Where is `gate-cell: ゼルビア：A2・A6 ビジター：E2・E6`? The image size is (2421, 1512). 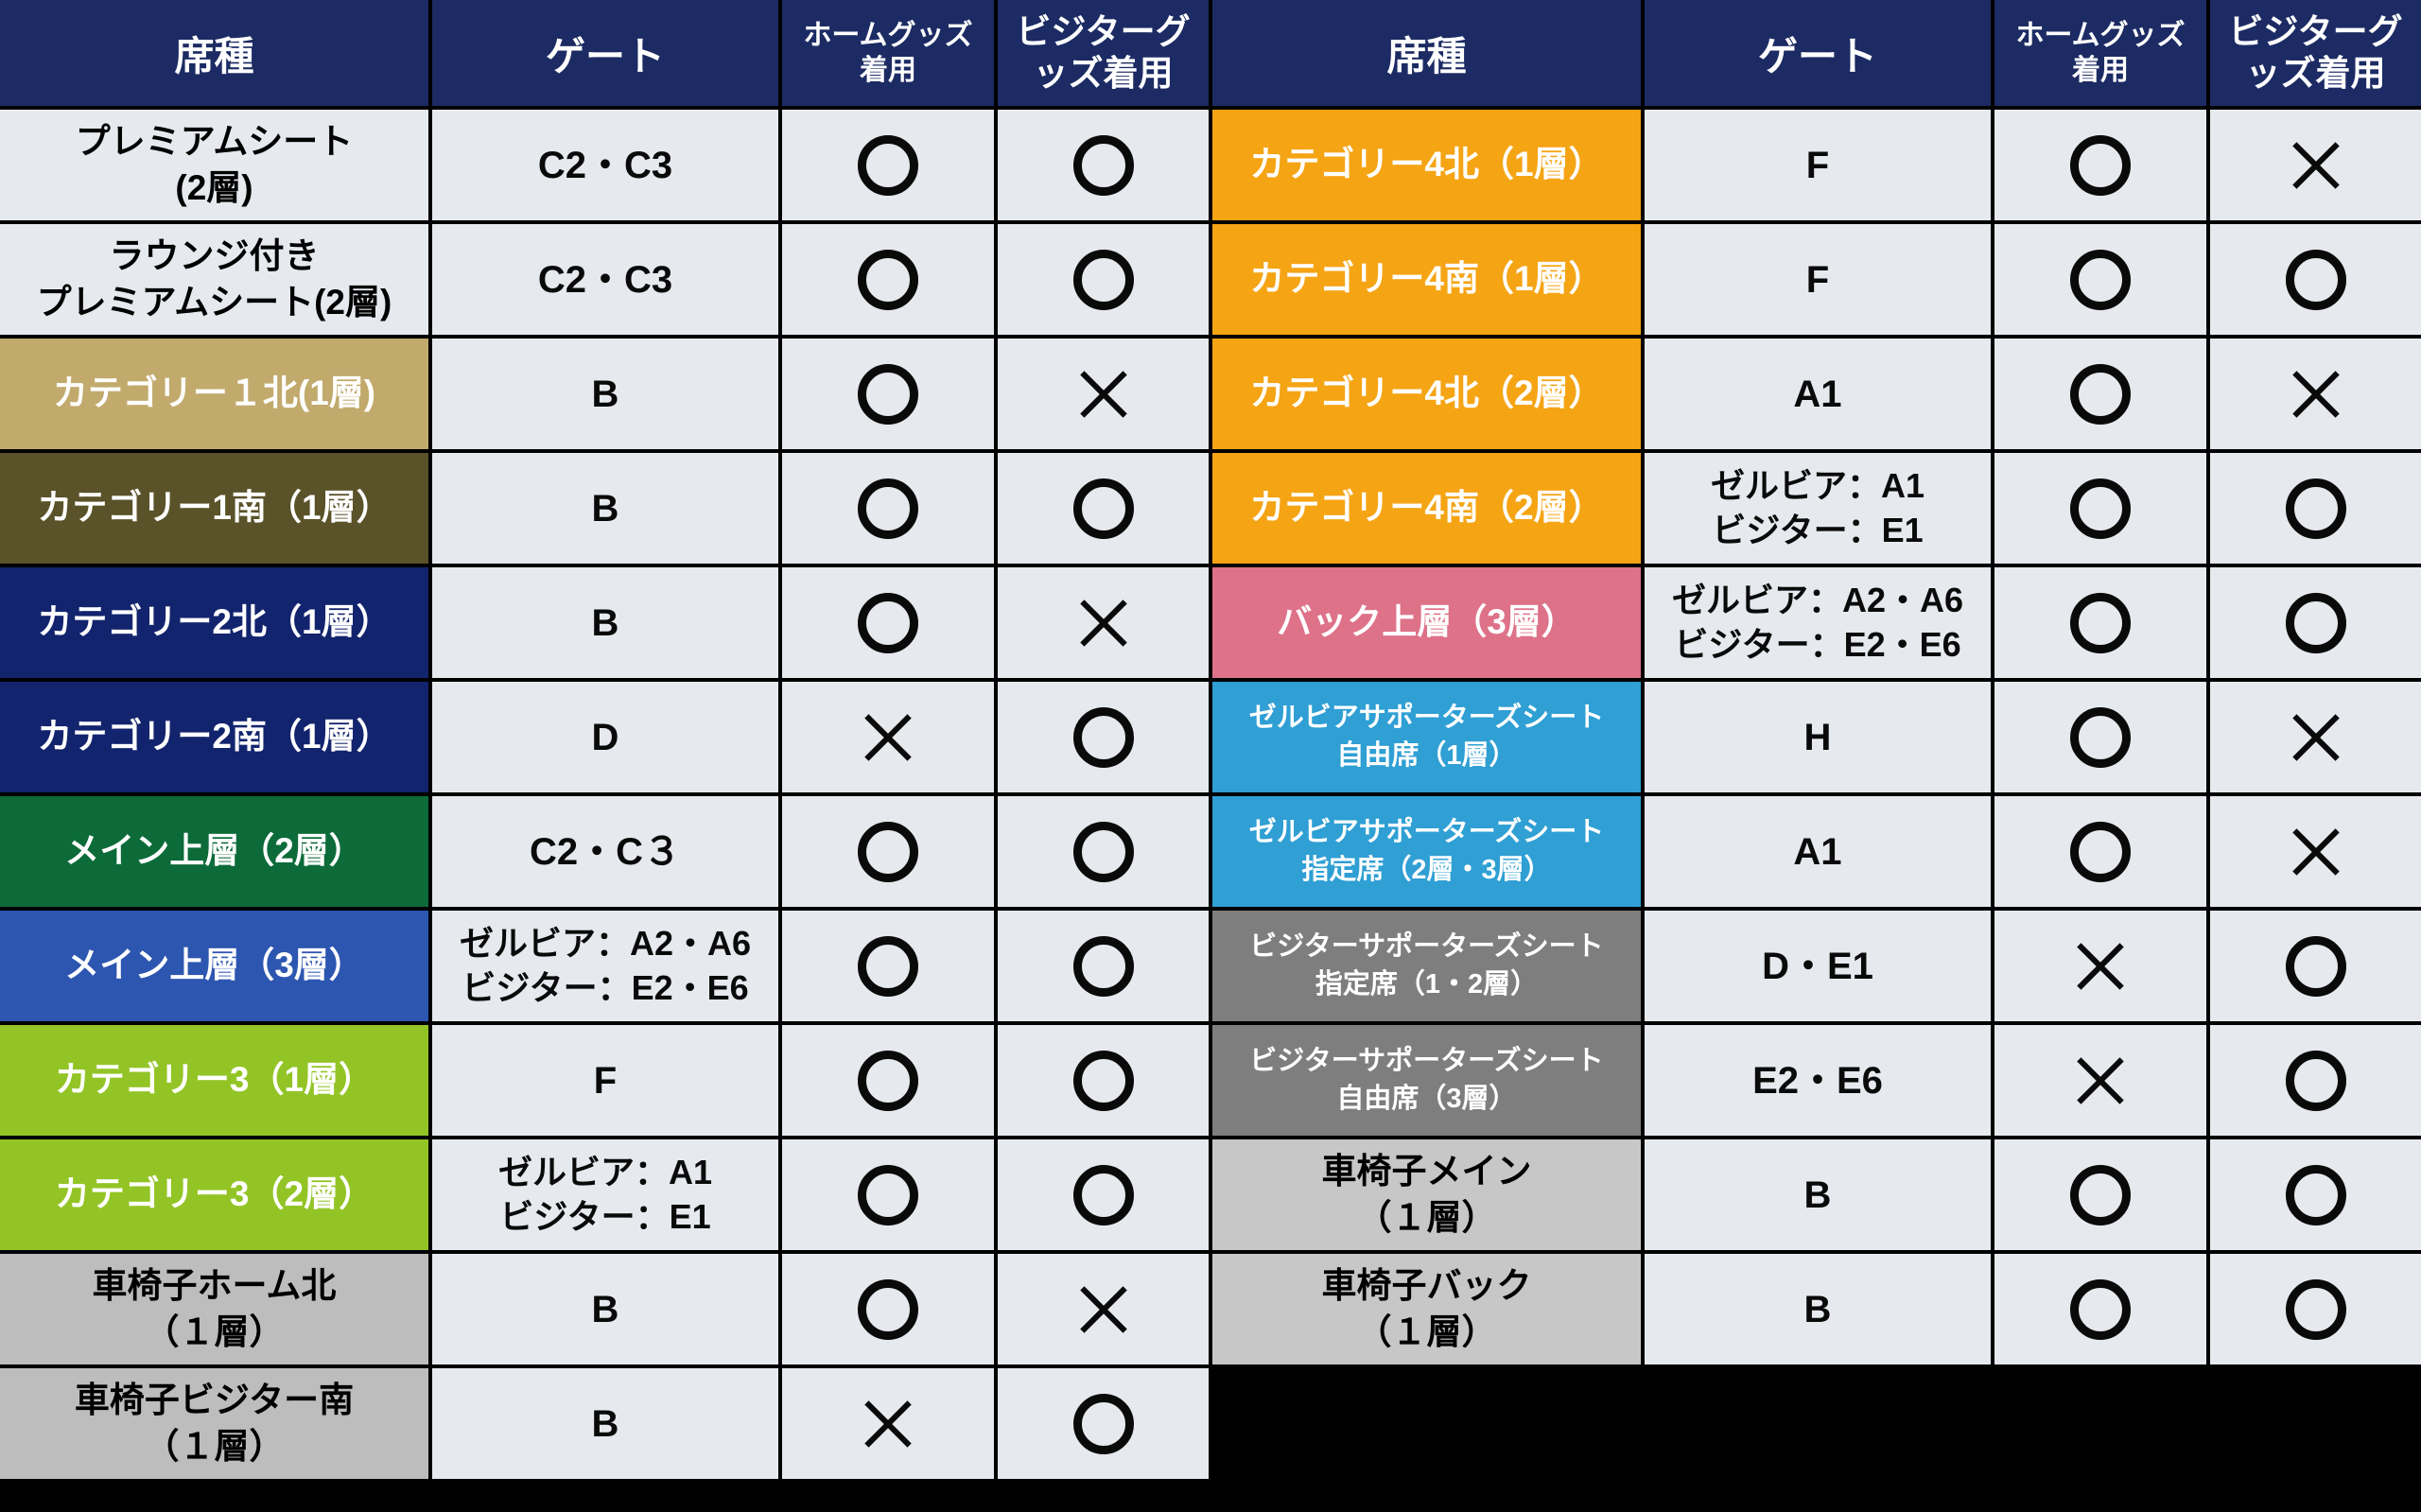 gate-cell: ゼルビア：A2・A6 ビジター：E2・E6 is located at coordinates (605, 966).